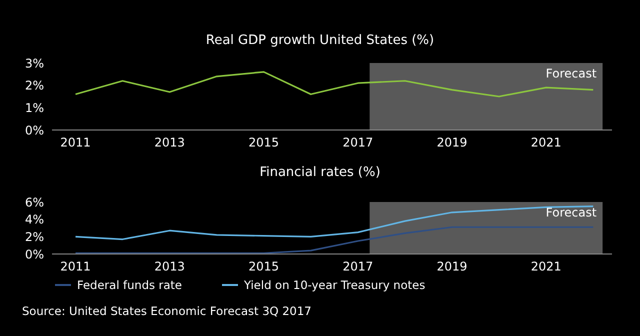  I want to click on y-tick-label: 1%, so click(34, 107).